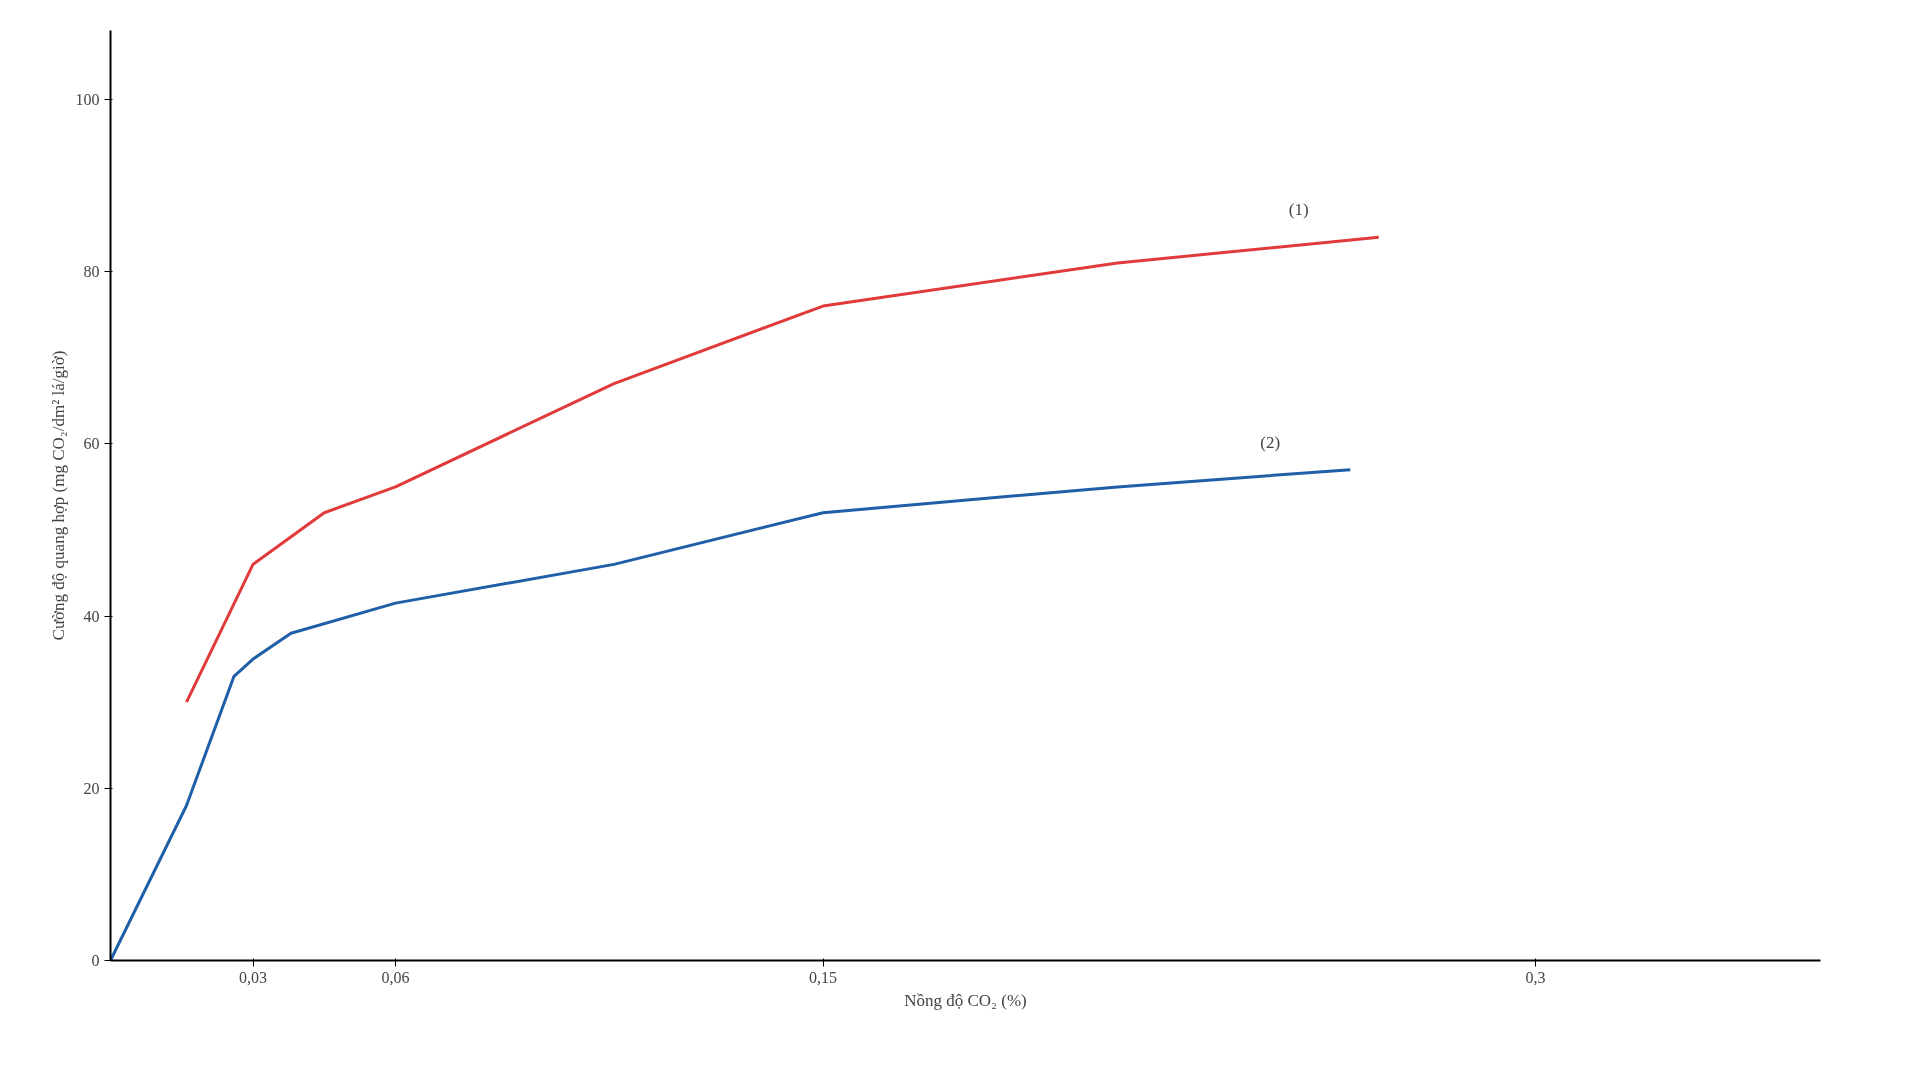 The height and width of the screenshot is (1081, 1921). What do you see at coordinates (1270, 442) in the screenshot?
I see `series-label: (2)` at bounding box center [1270, 442].